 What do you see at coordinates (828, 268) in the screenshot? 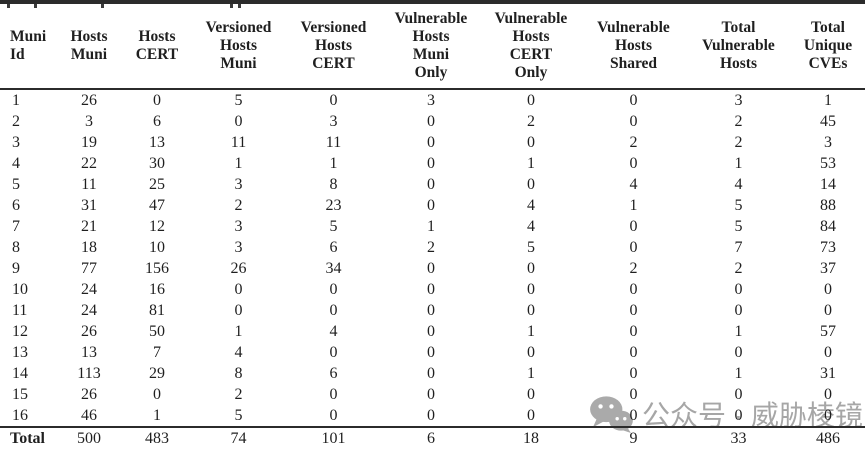
I see `table-cell: 37` at bounding box center [828, 268].